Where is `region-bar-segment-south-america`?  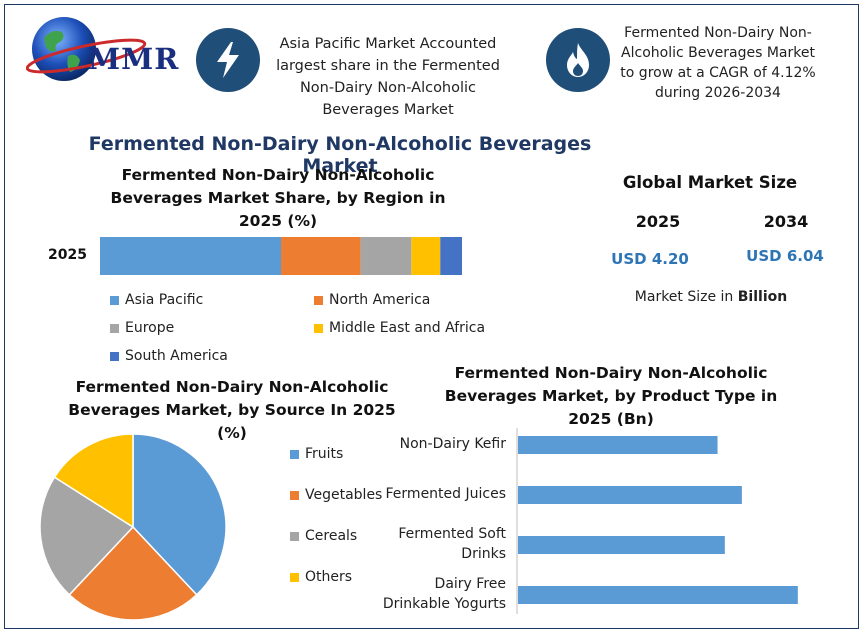
region-bar-segment-south-america is located at coordinates (451, 256).